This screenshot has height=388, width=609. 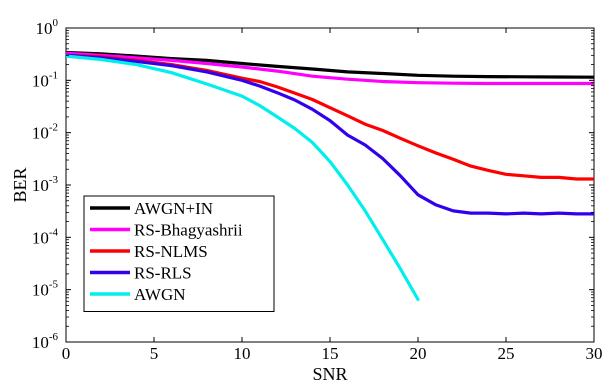 I want to click on legend-entry-label: AWGN+IN, so click(x=173, y=208).